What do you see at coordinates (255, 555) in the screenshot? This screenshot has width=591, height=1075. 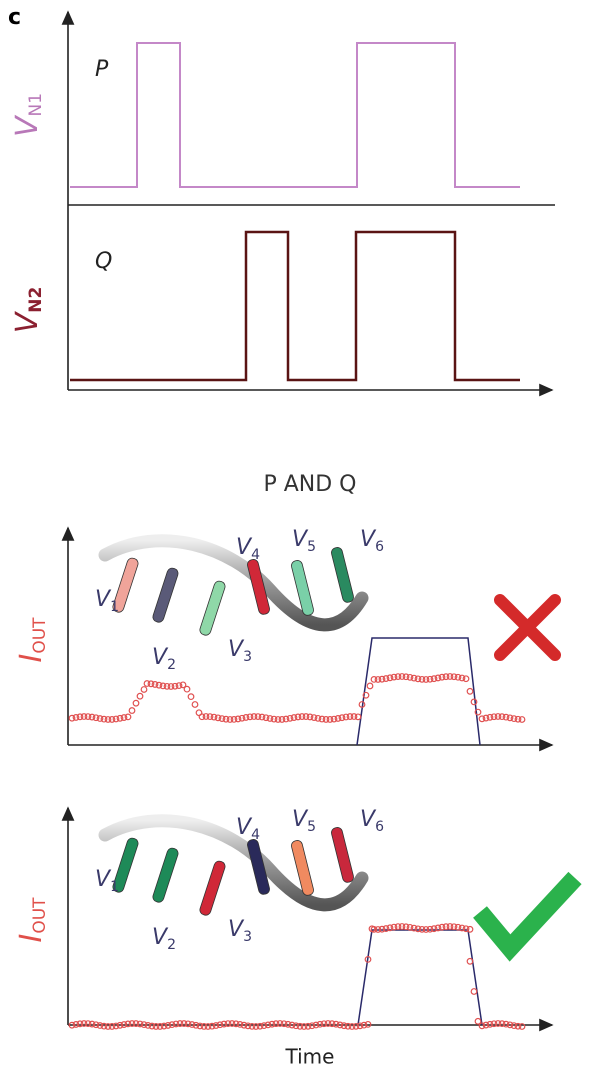 I see `strand-subscript: 4` at bounding box center [255, 555].